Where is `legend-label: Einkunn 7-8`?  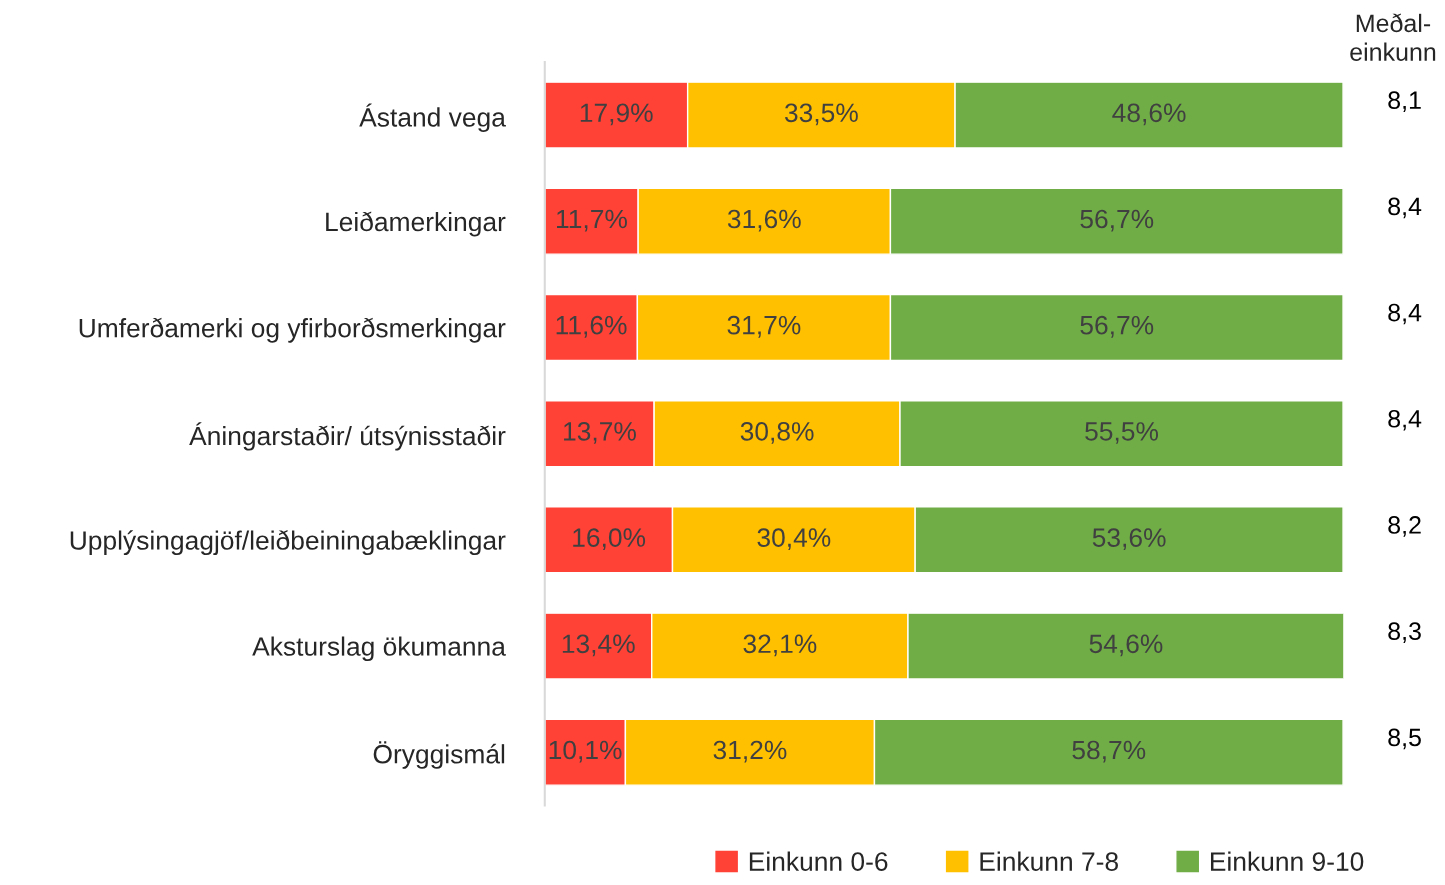
legend-label: Einkunn 7-8 is located at coordinates (1049, 861).